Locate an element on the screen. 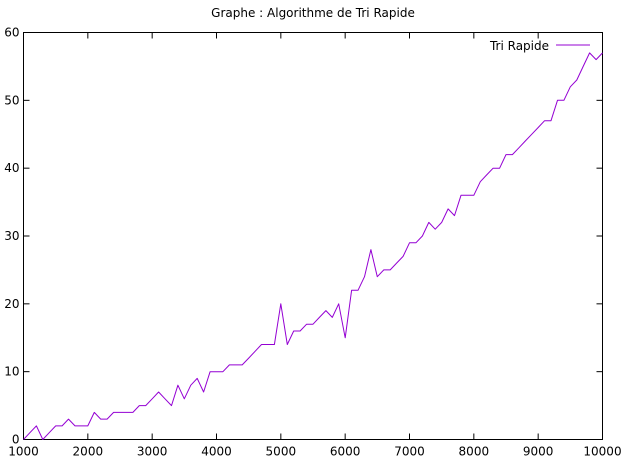 The image size is (626, 467). x-tick-label: 8000 is located at coordinates (474, 452).